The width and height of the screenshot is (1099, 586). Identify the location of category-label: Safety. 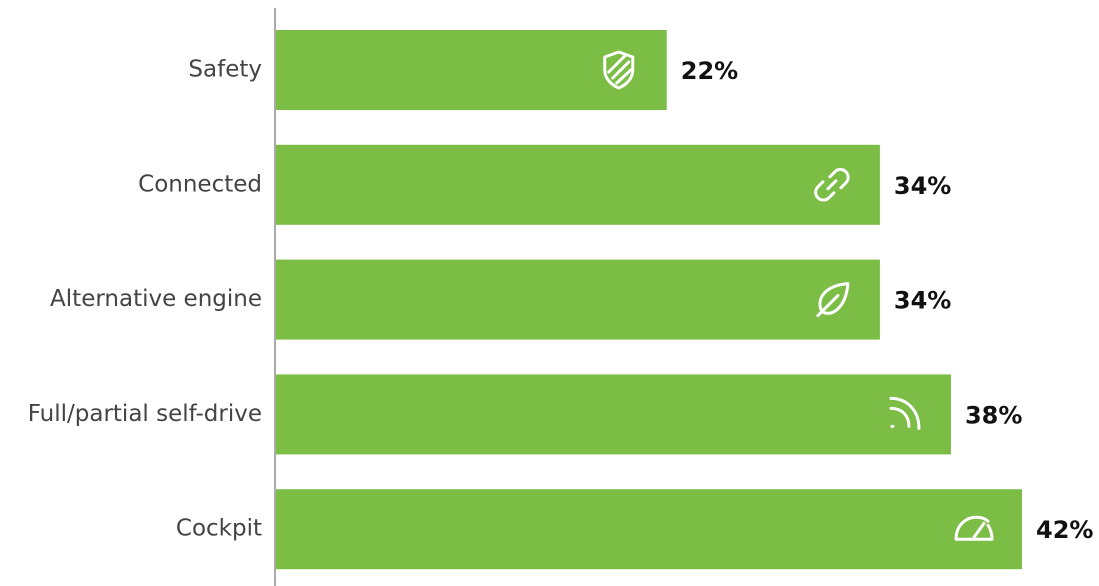
(225, 70).